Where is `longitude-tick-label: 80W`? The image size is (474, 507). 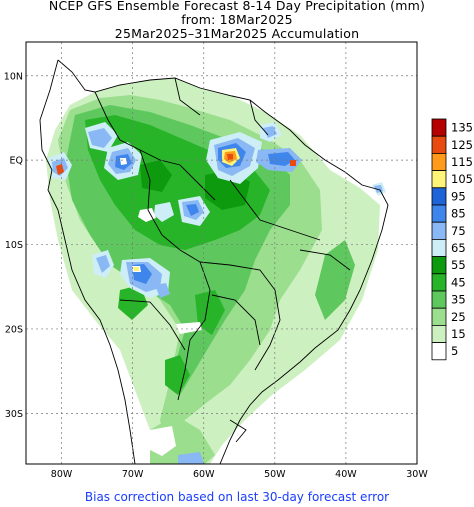
longitude-tick-label: 80W is located at coordinates (62, 474).